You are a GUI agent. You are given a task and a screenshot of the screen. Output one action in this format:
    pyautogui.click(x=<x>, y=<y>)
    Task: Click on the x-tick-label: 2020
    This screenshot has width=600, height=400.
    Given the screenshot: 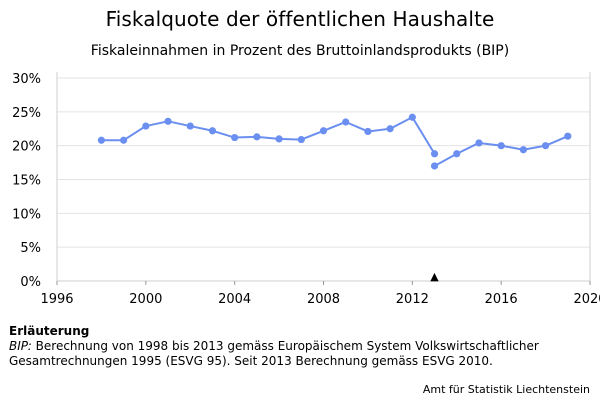 What is the action you would take?
    pyautogui.click(x=586, y=299)
    